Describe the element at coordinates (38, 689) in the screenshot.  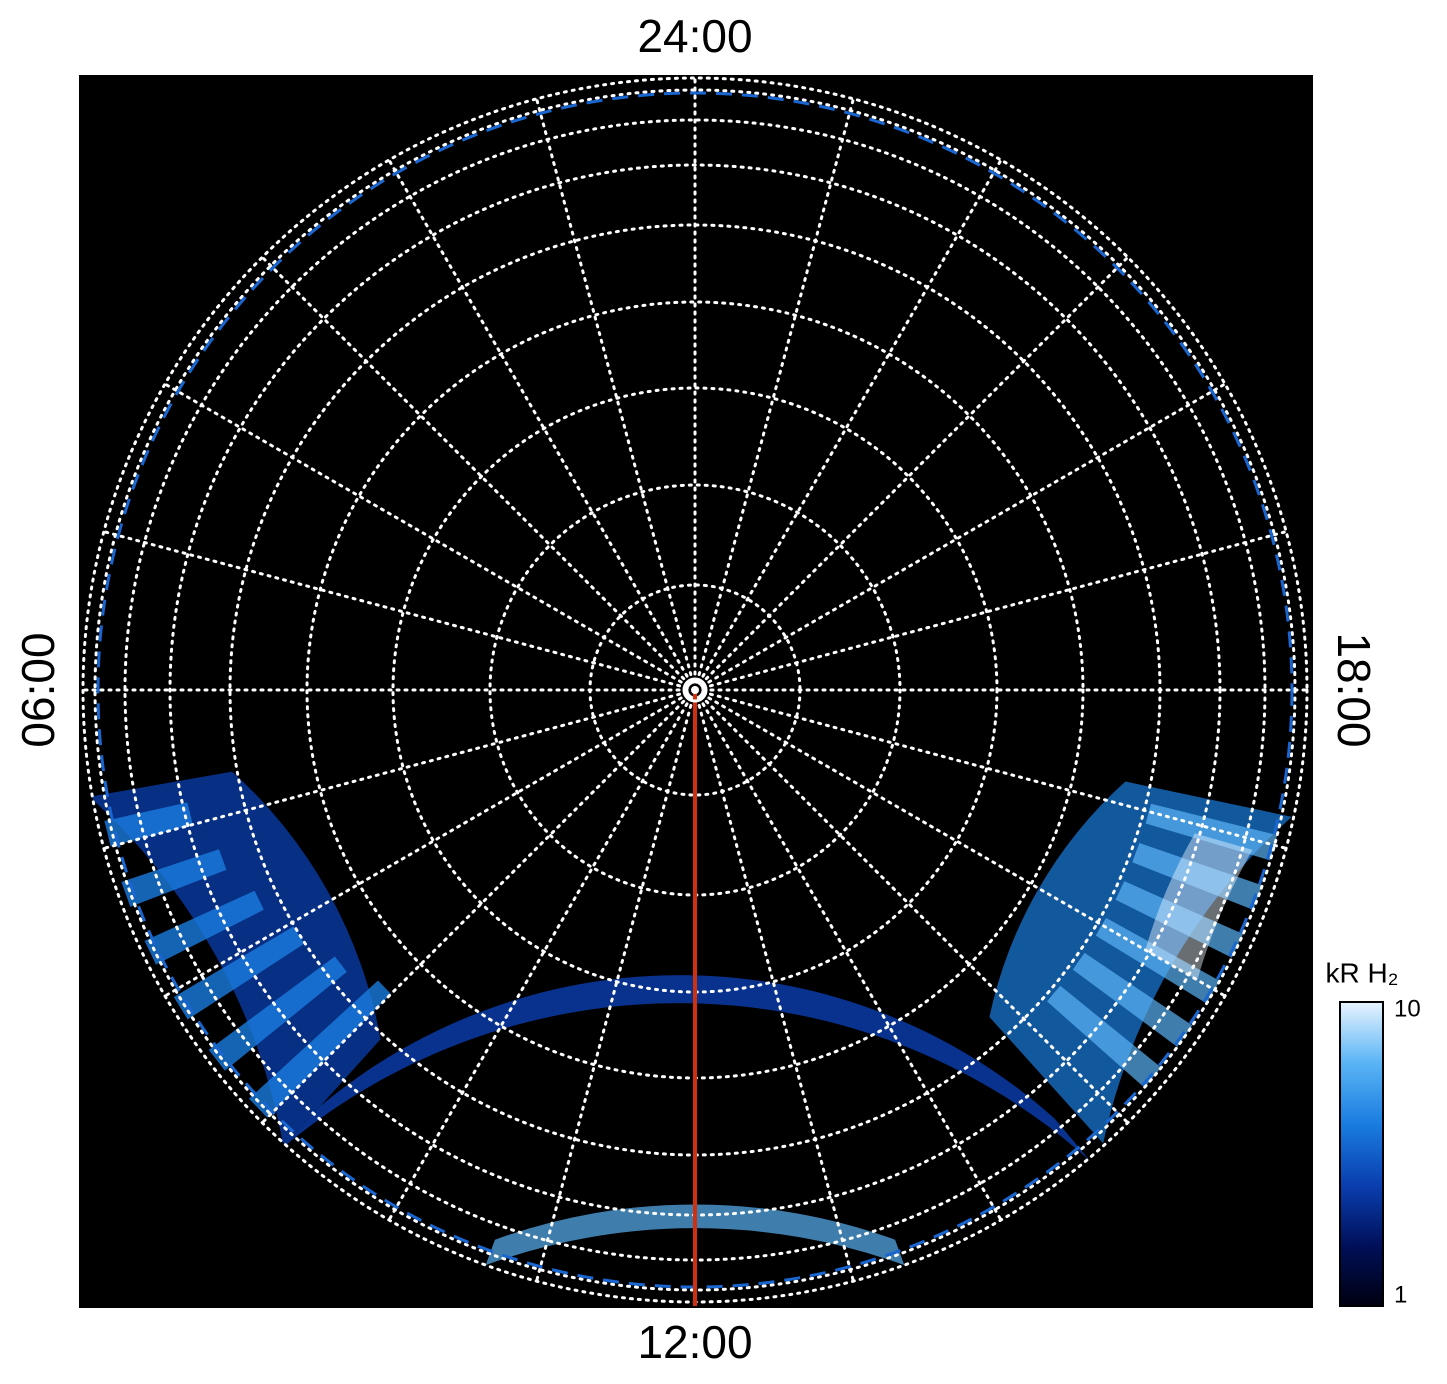
I see `left-label: 06:00` at that location.